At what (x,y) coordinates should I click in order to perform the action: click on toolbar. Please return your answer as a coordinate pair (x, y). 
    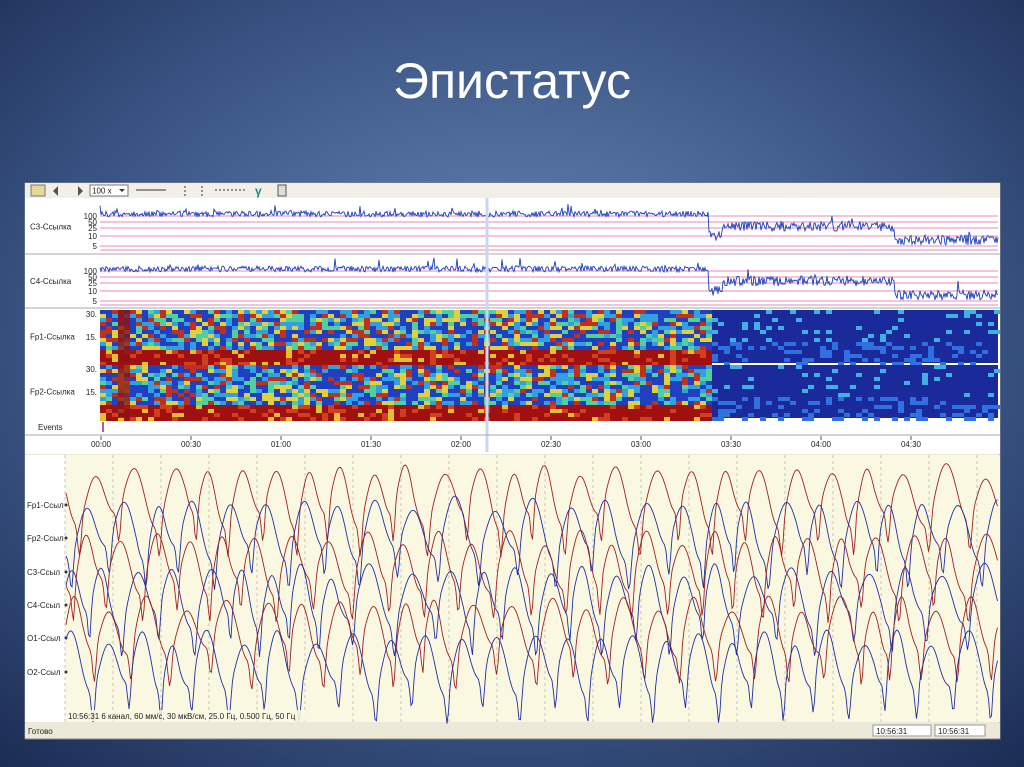
    Looking at the image, I should click on (512, 190).